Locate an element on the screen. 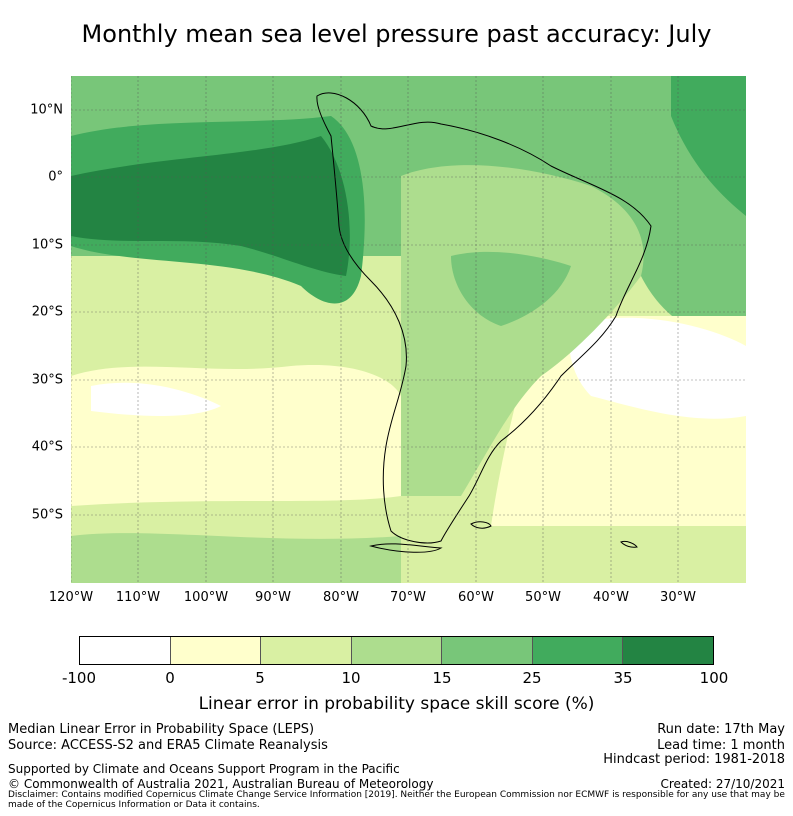 The height and width of the screenshot is (816, 793). lat-label-0: 0° is located at coordinates (55, 177).